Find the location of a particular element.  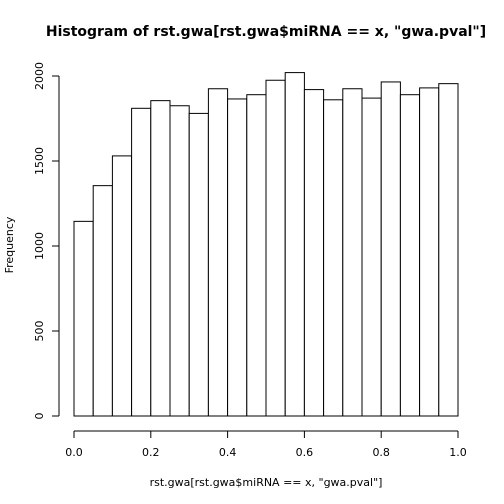

x-tick-label: 0.2 is located at coordinates (151, 452).